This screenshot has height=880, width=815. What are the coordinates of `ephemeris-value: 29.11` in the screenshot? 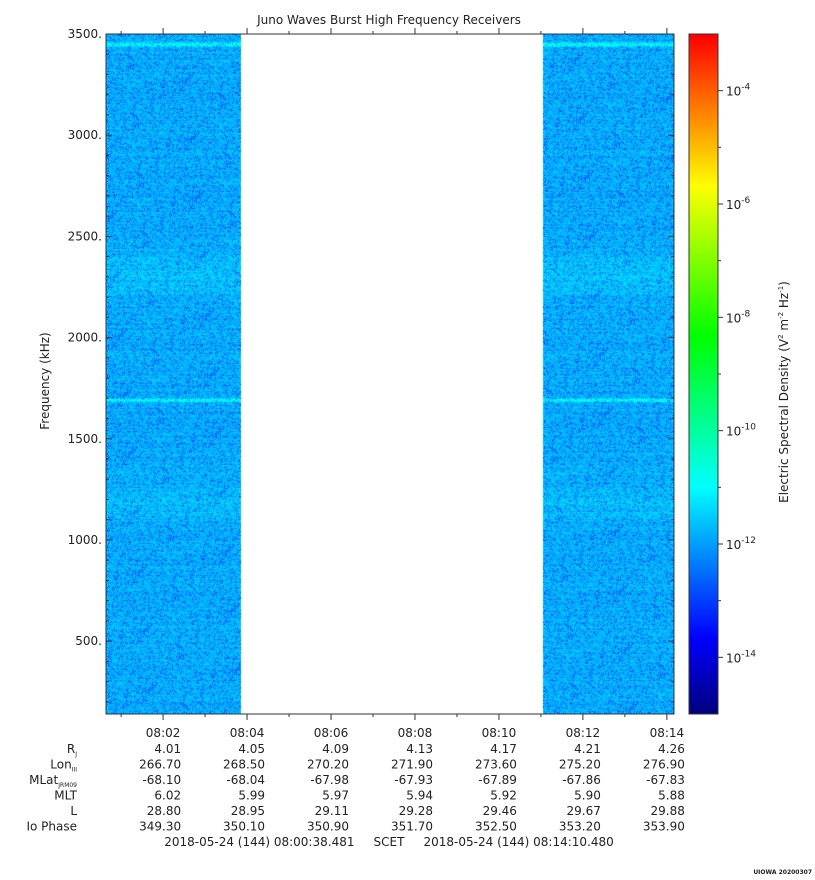 It's located at (332, 811).